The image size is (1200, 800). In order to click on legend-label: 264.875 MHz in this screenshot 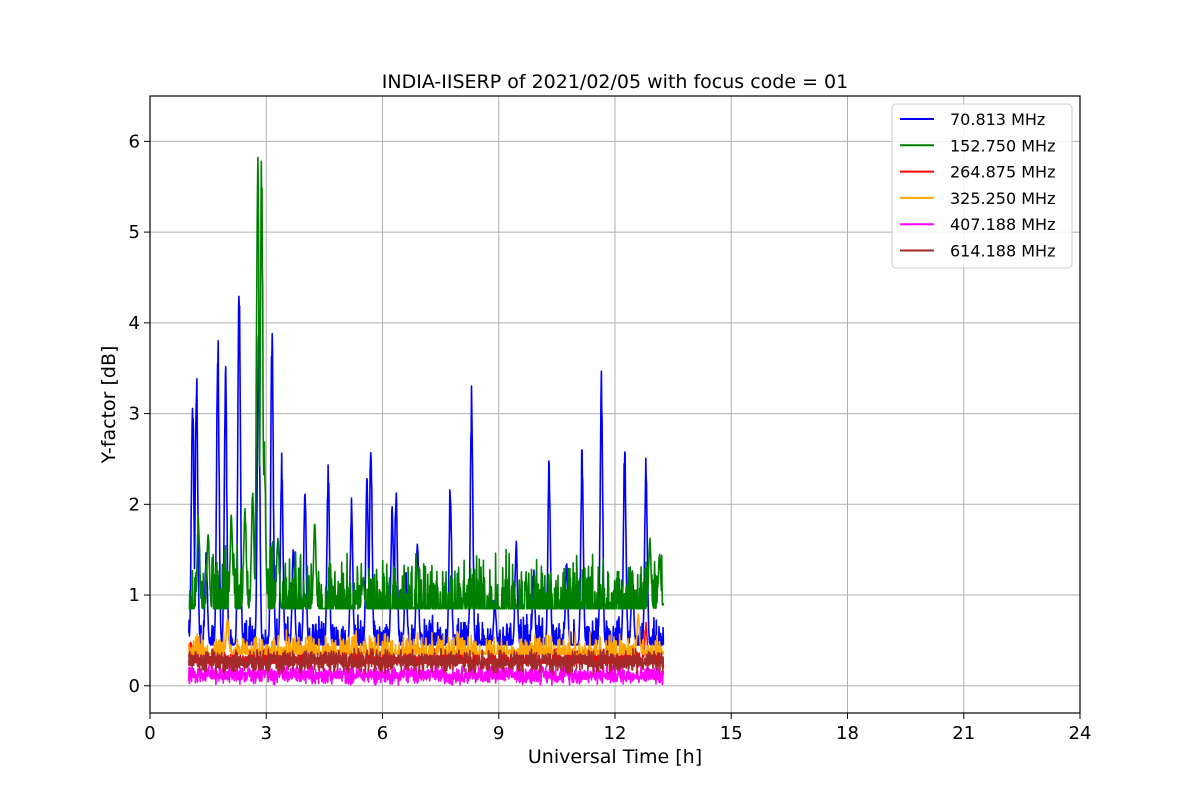, I will do `click(1002, 172)`.